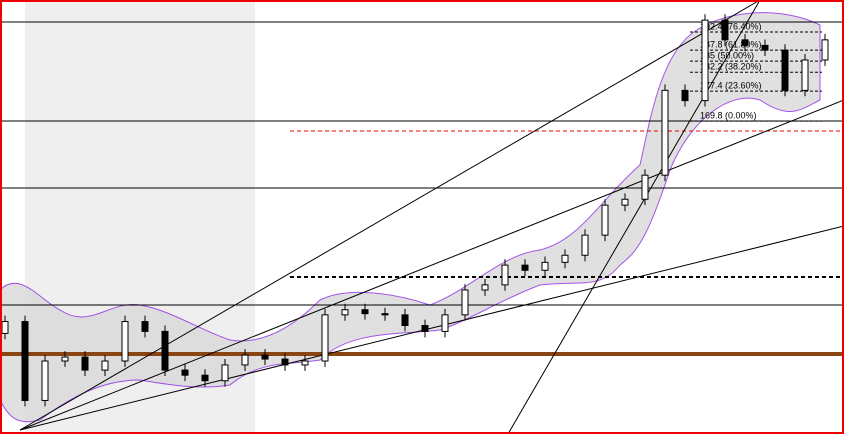  I want to click on fib-label: 177.4 (23.60%), so click(731, 86).